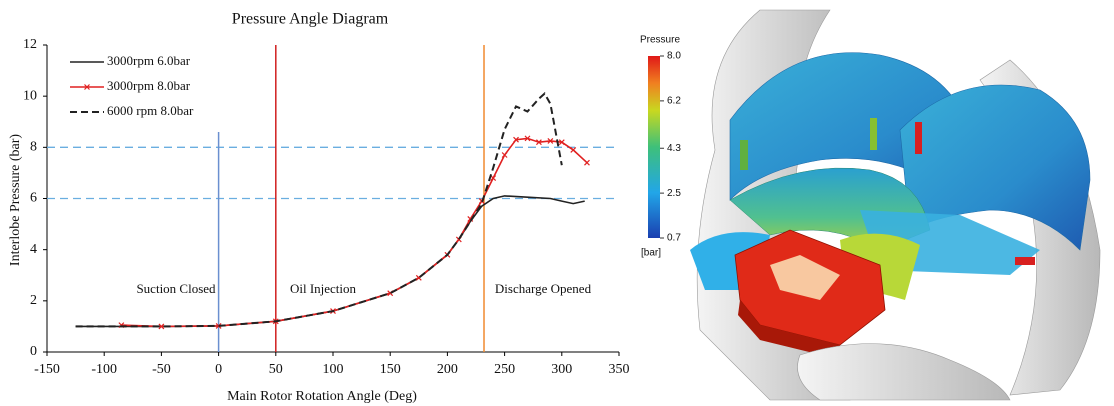 The image size is (1114, 406). Describe the element at coordinates (149, 60) in the screenshot. I see `legend-label: 3000rpm 6.0bar` at that location.